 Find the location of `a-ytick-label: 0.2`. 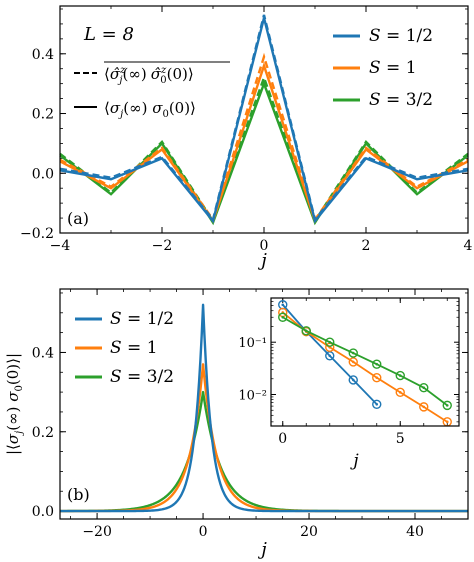

a-ytick-label: 0.2 is located at coordinates (43, 115).